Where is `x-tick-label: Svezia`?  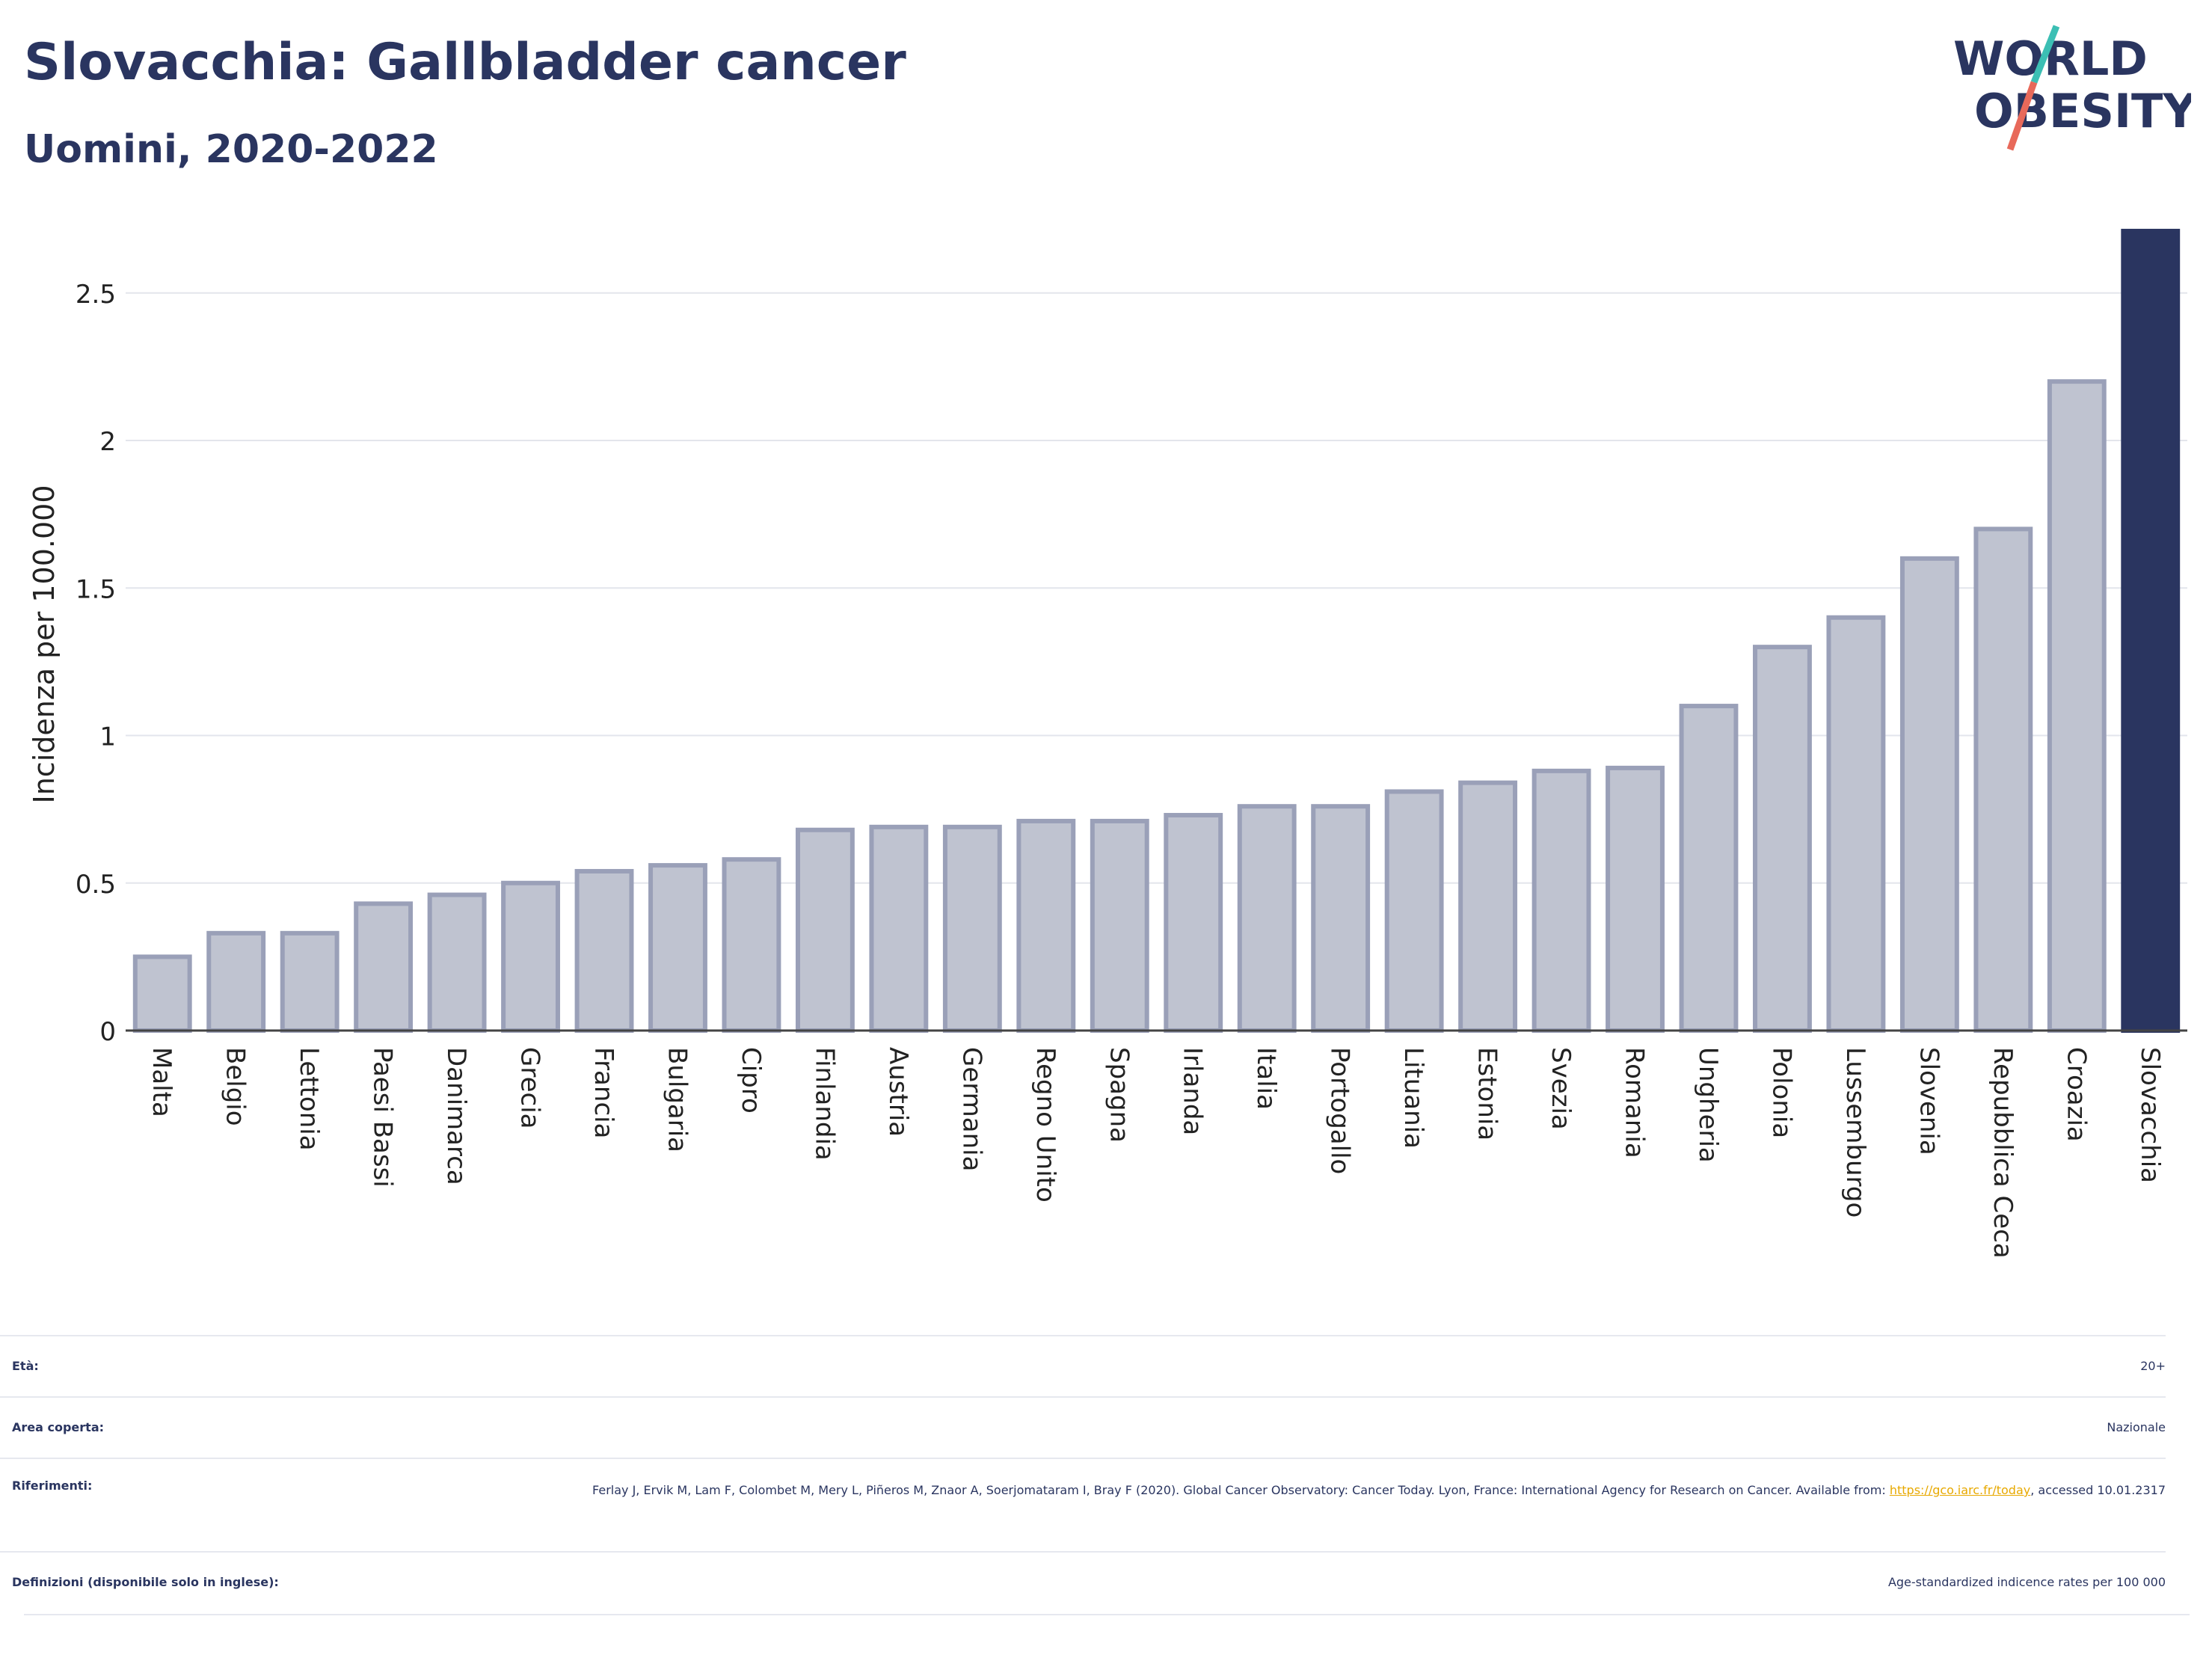 x-tick-label: Svezia is located at coordinates (1561, 1088).